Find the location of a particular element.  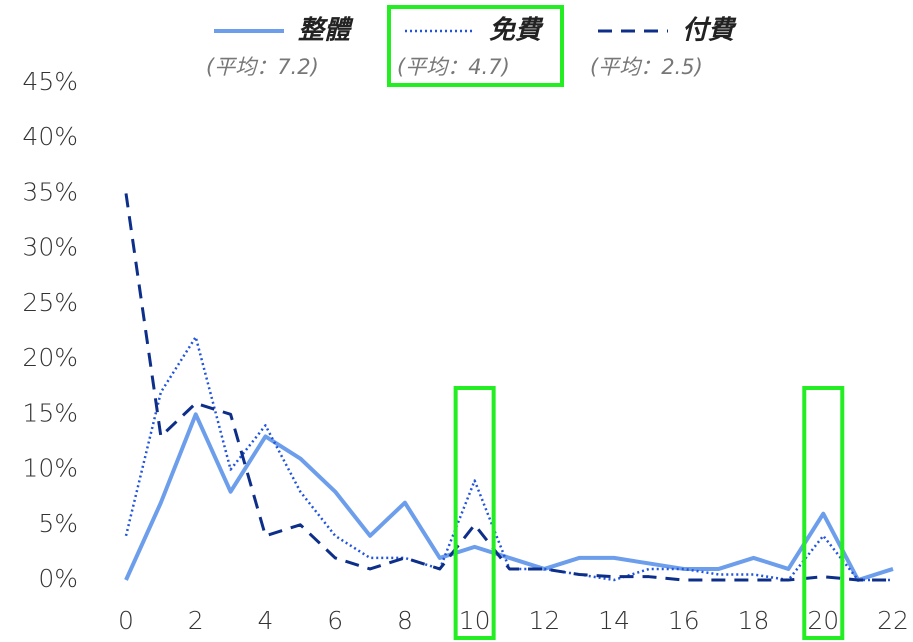

legend-average: (平均：2.5) is located at coordinates (646, 67).